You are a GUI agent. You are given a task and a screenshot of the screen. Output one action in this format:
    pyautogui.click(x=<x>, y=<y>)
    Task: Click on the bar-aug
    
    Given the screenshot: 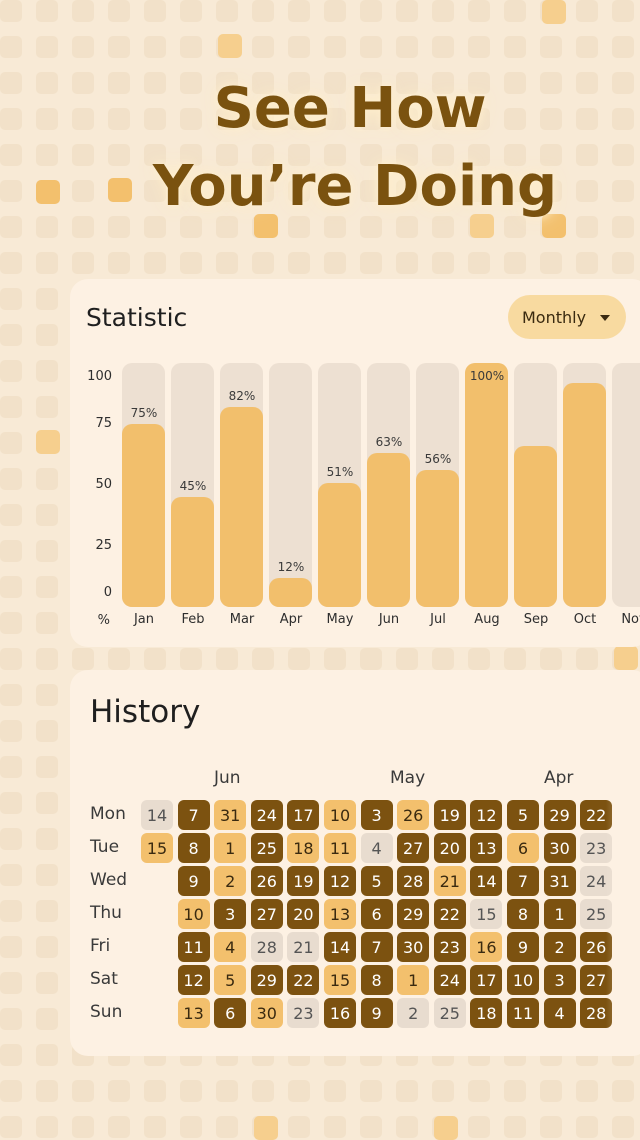 What is the action you would take?
    pyautogui.click(x=486, y=485)
    